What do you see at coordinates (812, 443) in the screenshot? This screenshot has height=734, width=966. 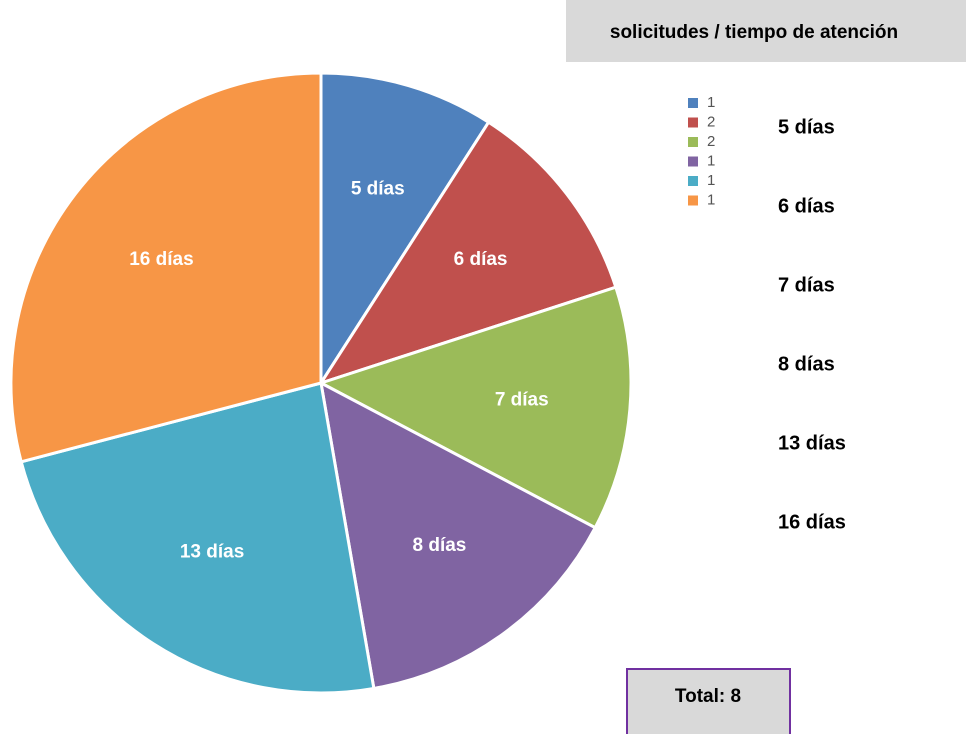 I see `side-label: 13 días` at bounding box center [812, 443].